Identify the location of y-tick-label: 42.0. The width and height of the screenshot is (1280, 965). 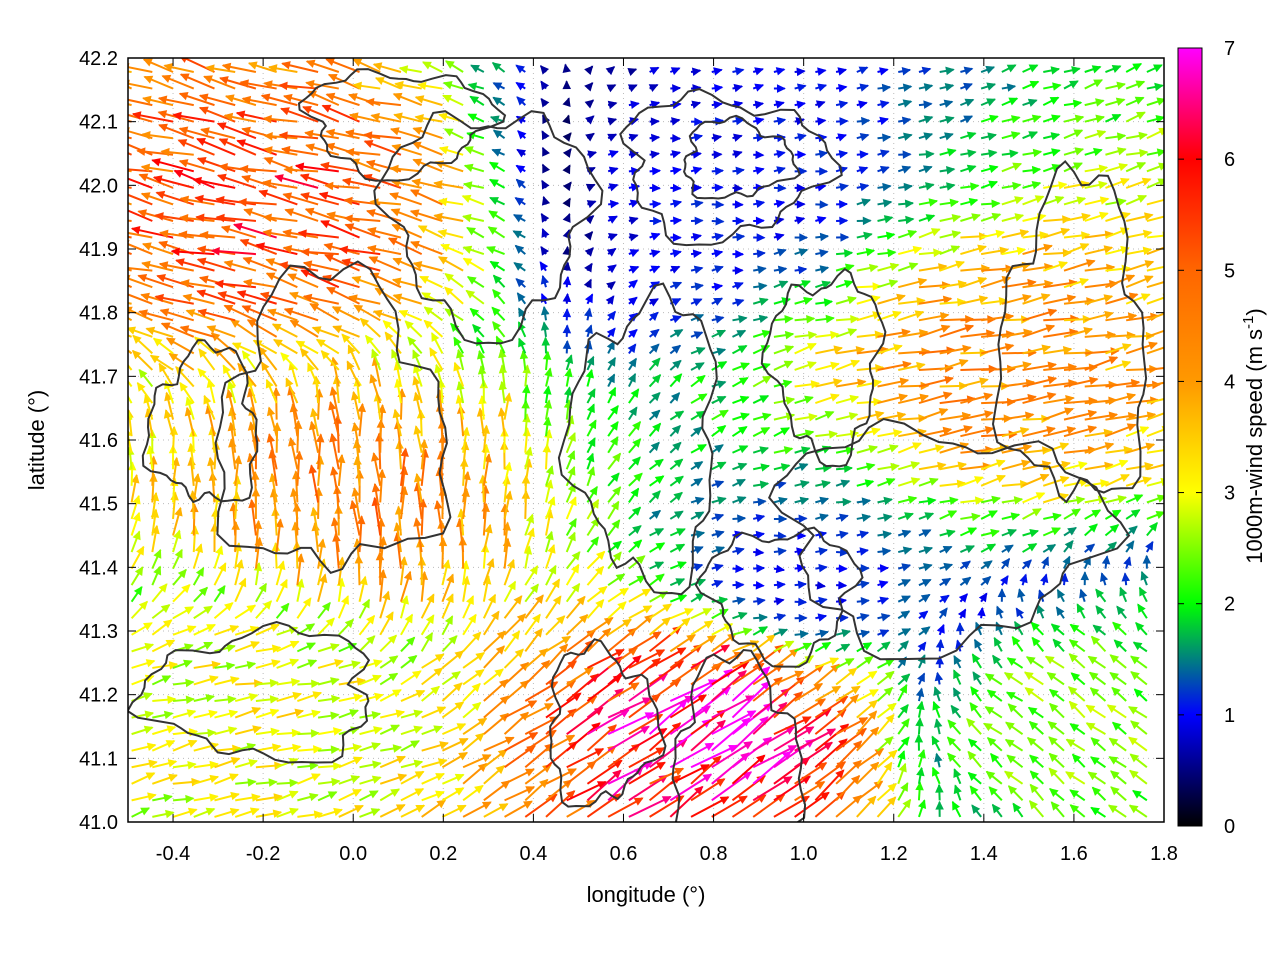
(98, 186).